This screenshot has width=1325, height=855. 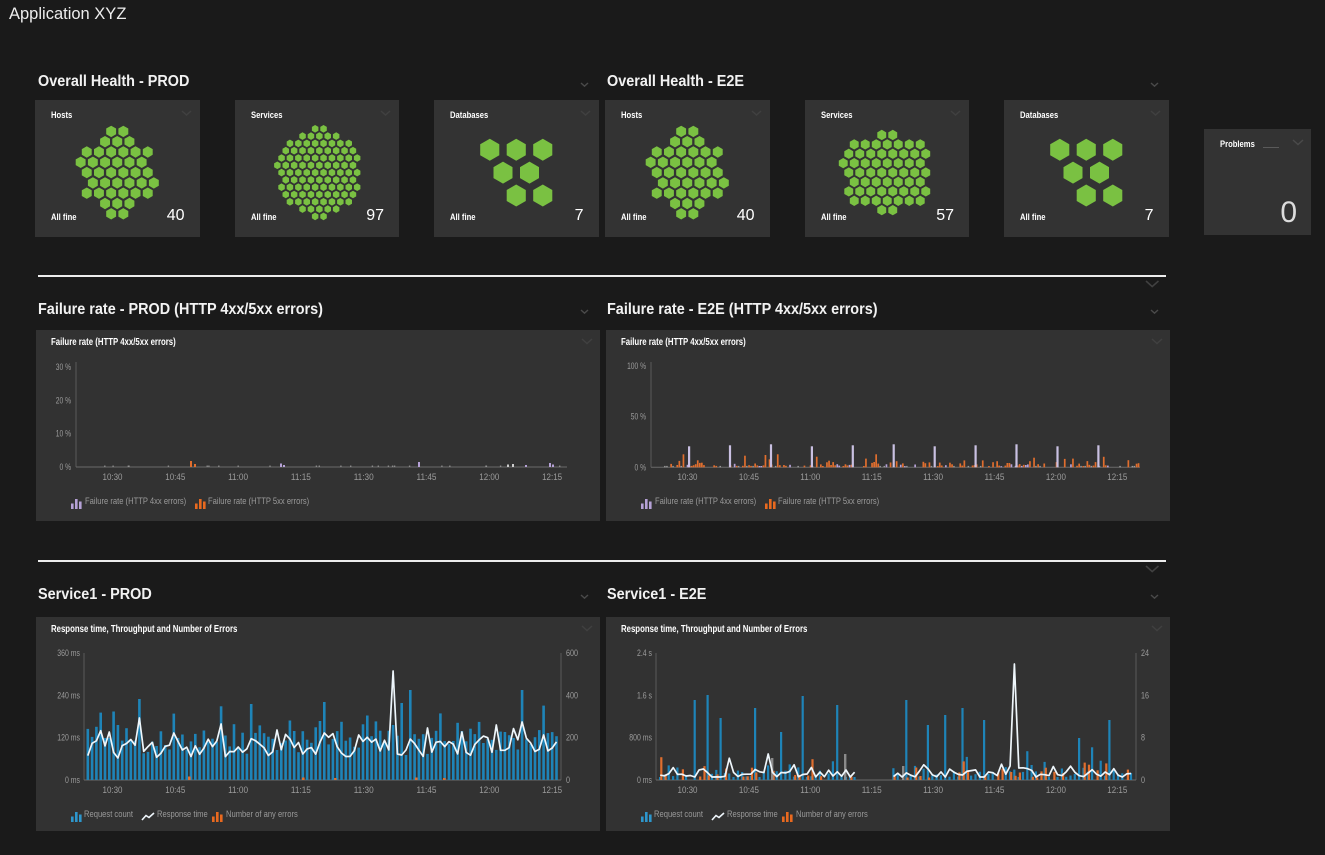 What do you see at coordinates (1145, 653) in the screenshot?
I see `svg-text: 24` at bounding box center [1145, 653].